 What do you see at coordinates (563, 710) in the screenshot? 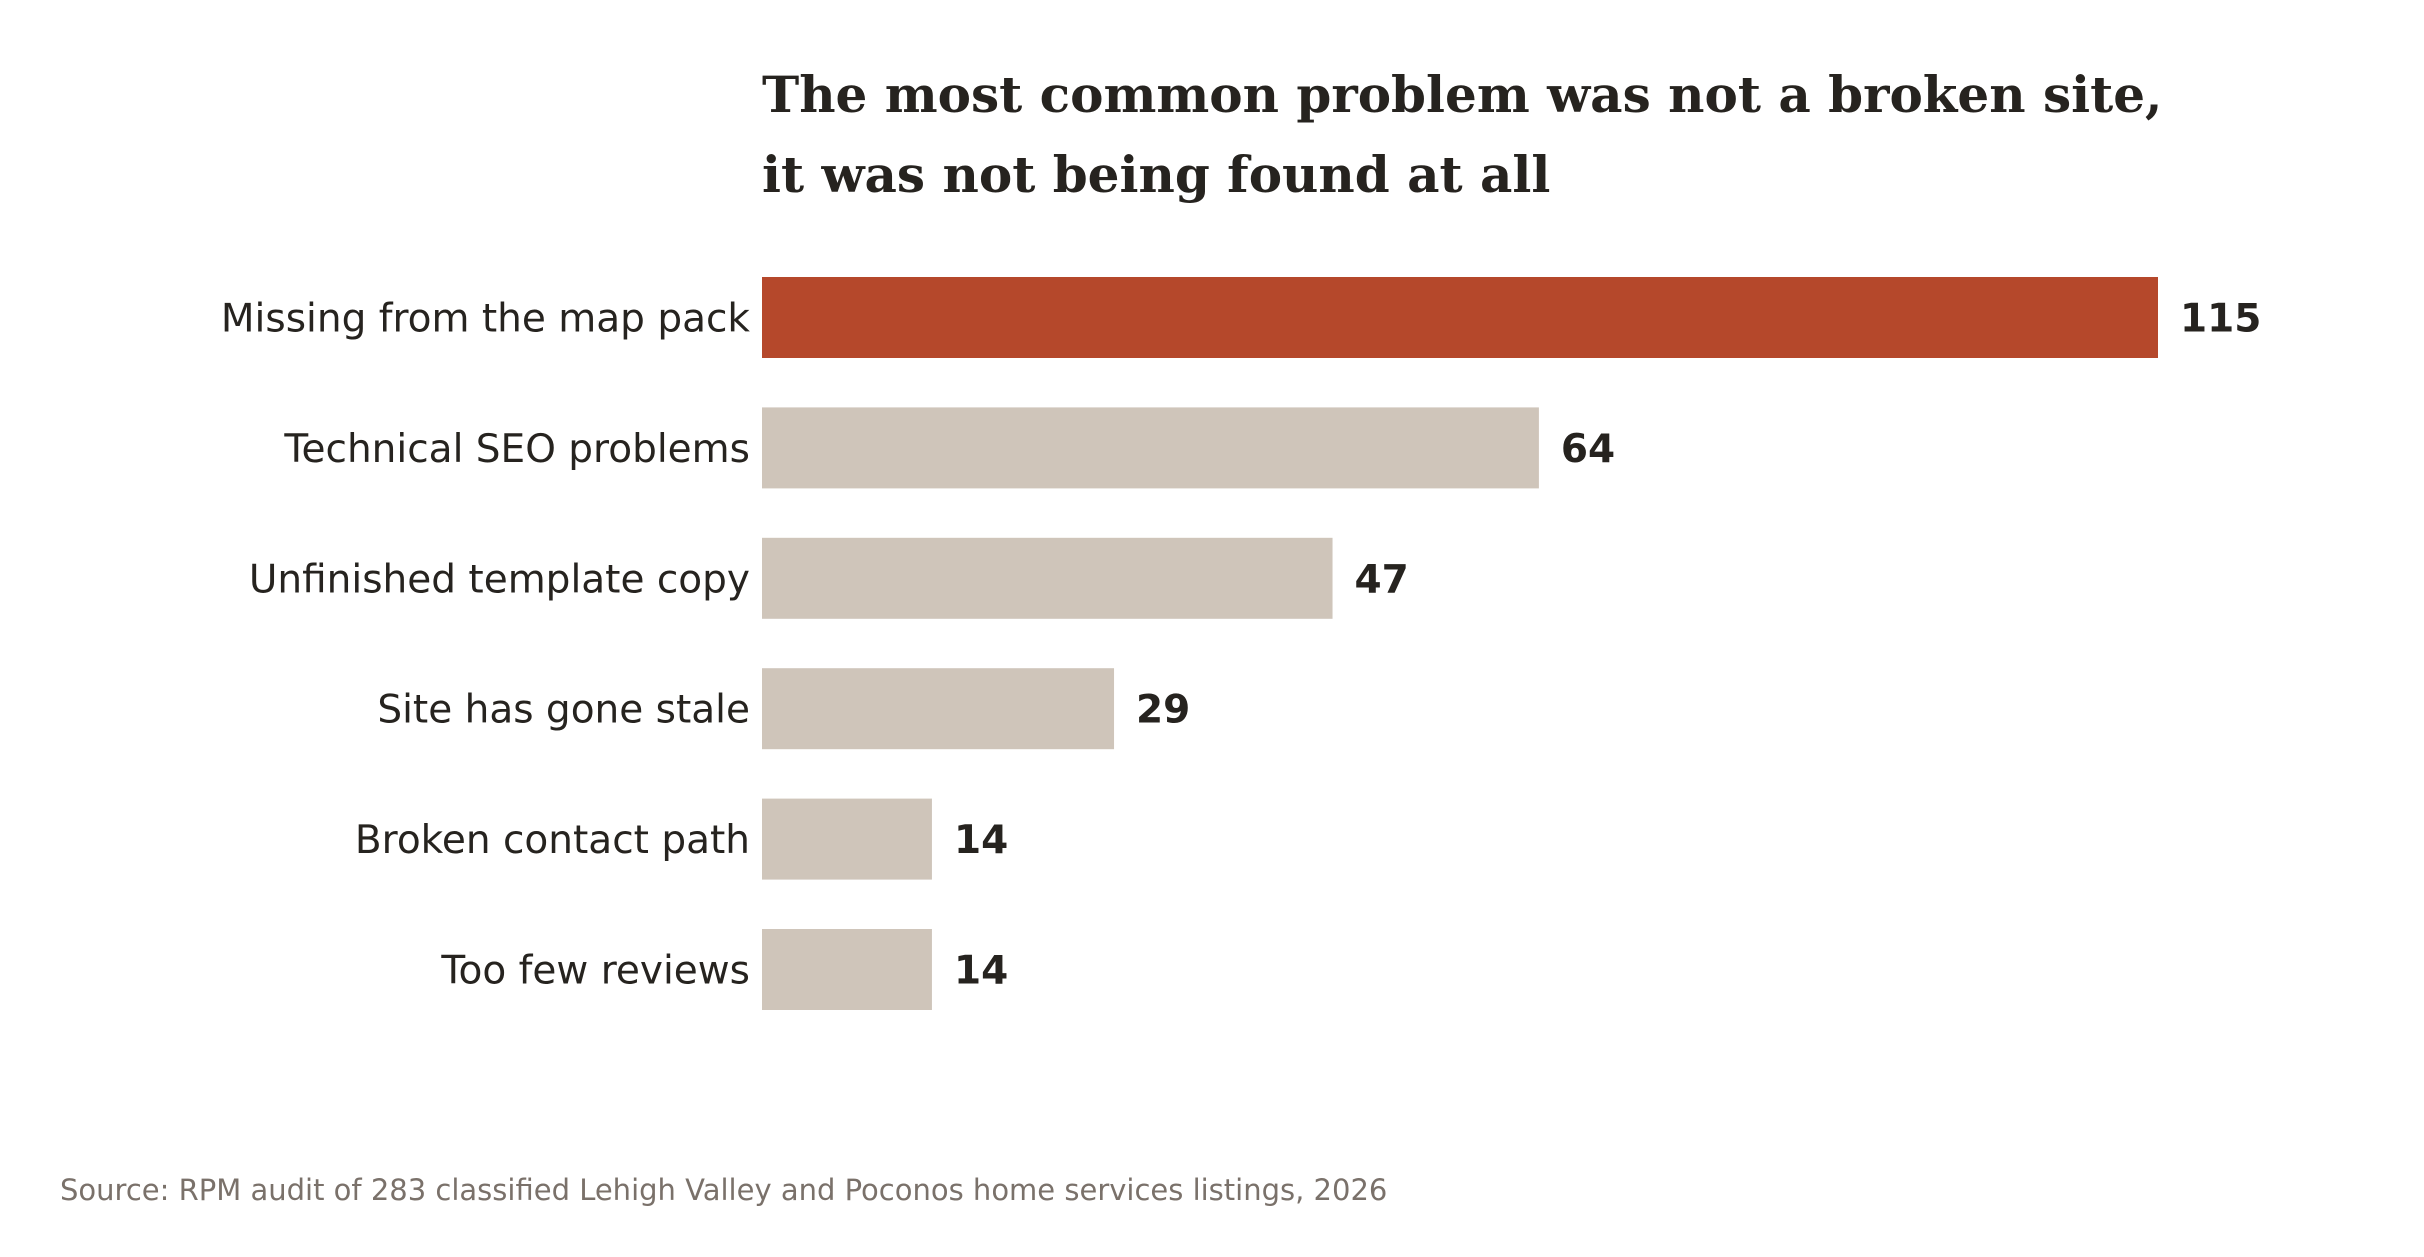
I see `category-label-site-has-gone-stale: Site has gone stale` at bounding box center [563, 710].